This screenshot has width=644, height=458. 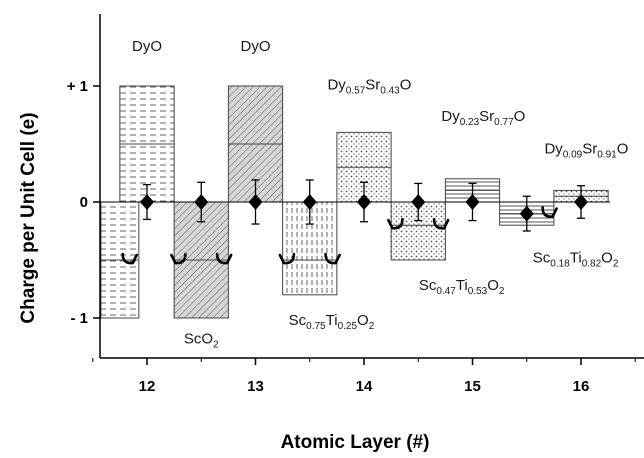 I want to click on label-dy009: Dy0.09Sr0.91O, so click(x=586, y=150).